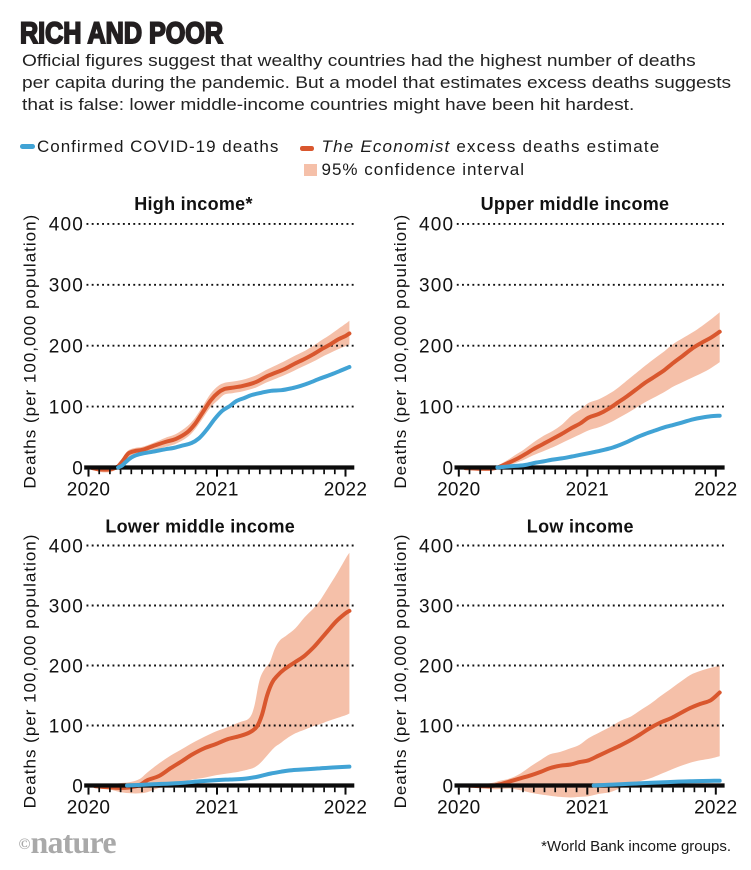  What do you see at coordinates (575, 204) in the screenshot?
I see `svg-text: Upper middle income` at bounding box center [575, 204].